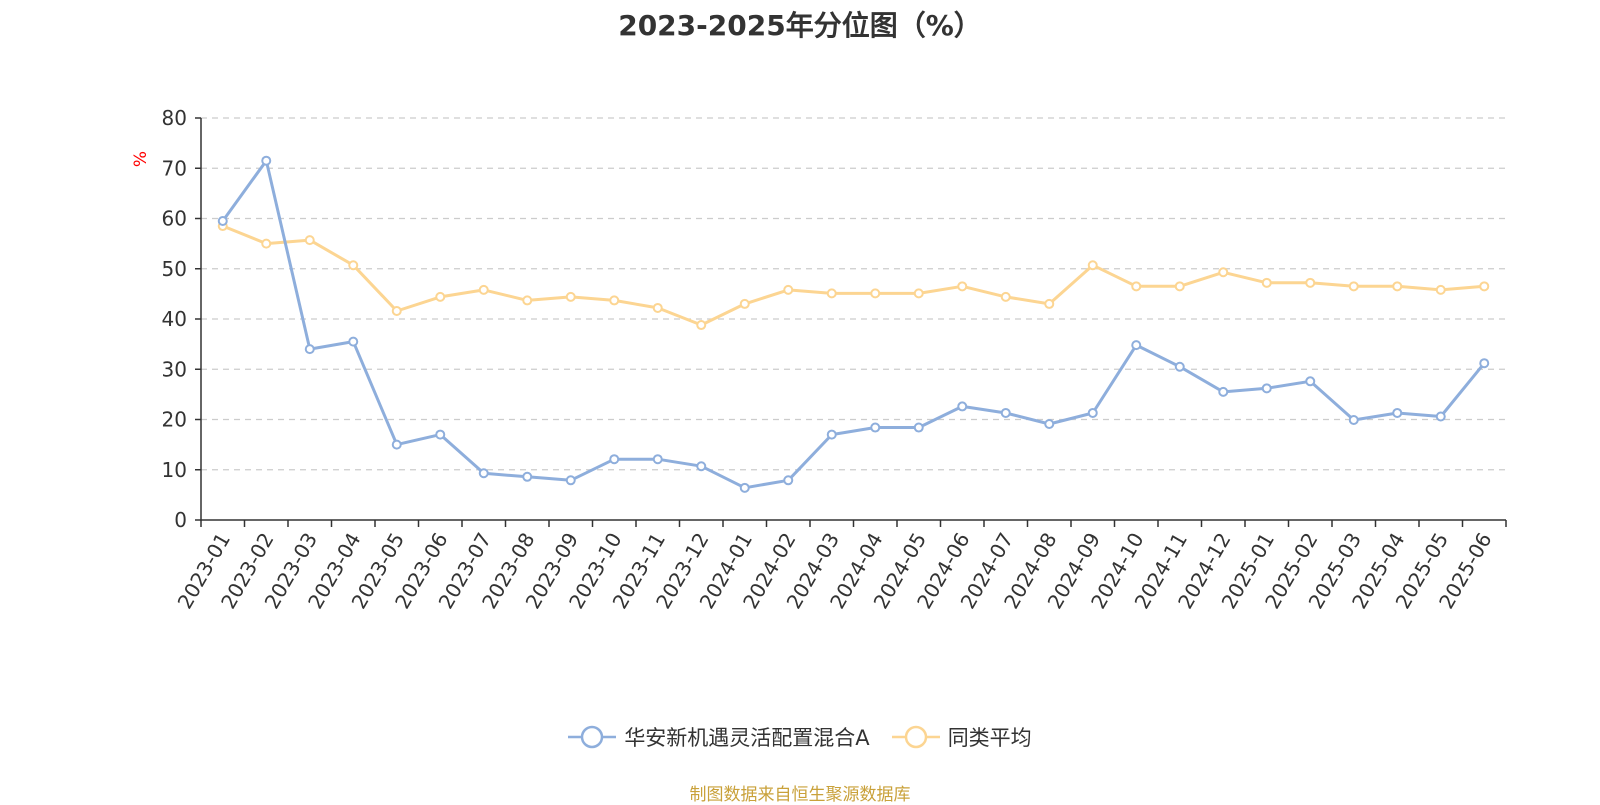  I want to click on chart-legend: 华安新机遇灵活配置混合A 同类平均, so click(800, 737).